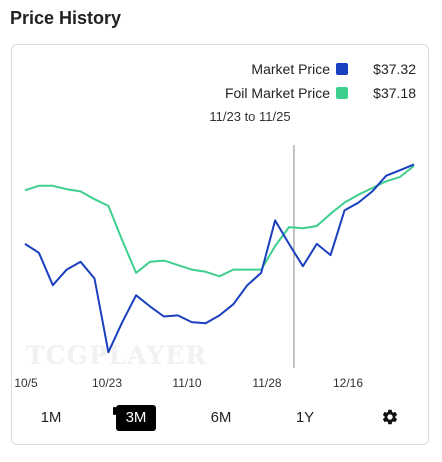 The height and width of the screenshot is (462, 442). I want to click on range-1y-button: 1Y, so click(305, 417).